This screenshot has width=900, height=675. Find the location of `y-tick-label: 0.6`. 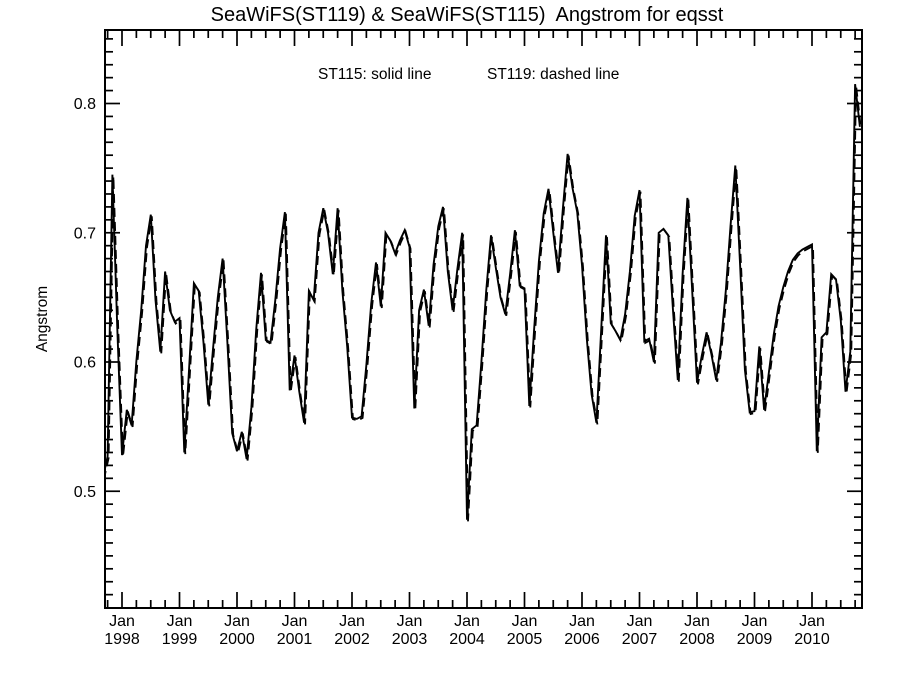

y-tick-label: 0.6 is located at coordinates (85, 363).